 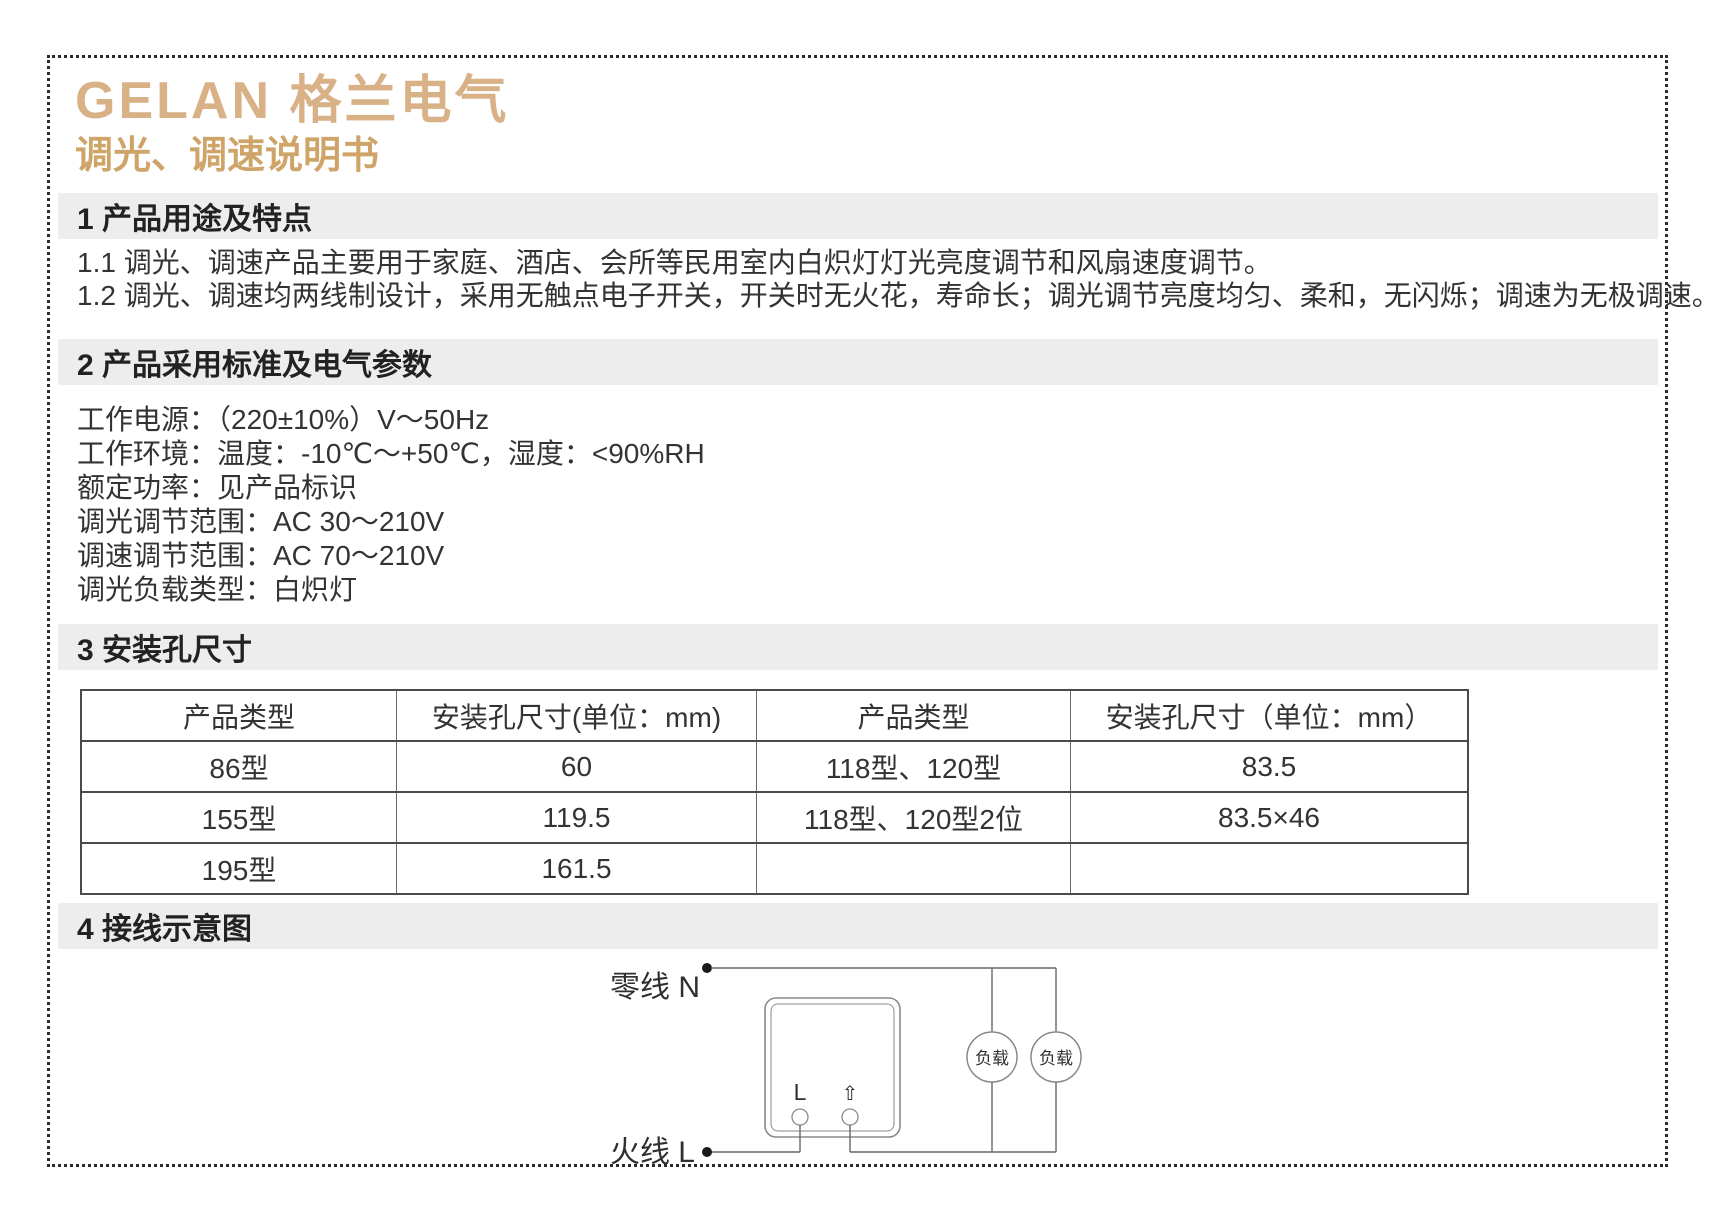 I want to click on cell: 60, so click(x=576, y=766).